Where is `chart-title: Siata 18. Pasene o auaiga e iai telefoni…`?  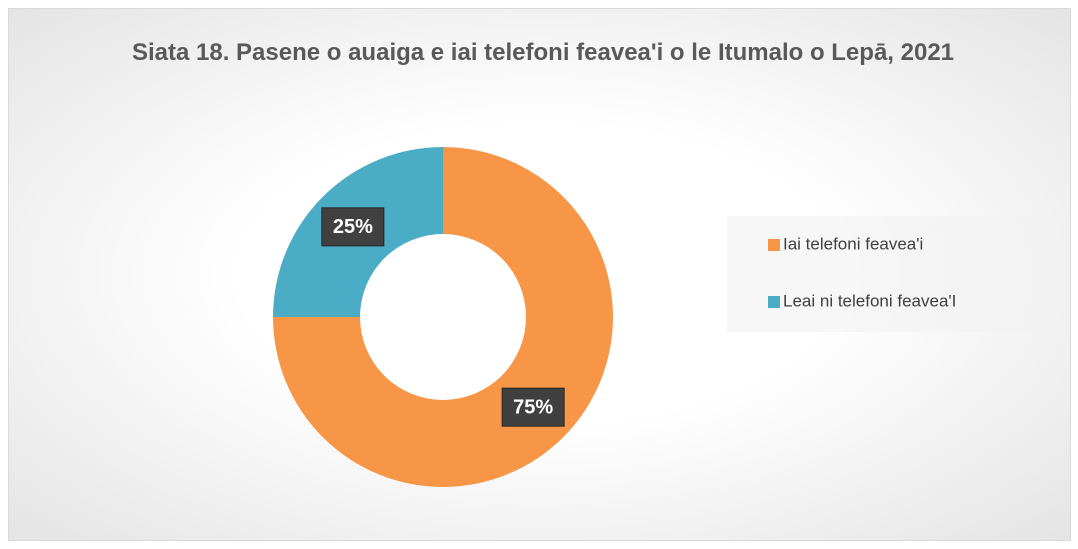
chart-title: Siata 18. Pasene o auaiga e iai telefoni… is located at coordinates (543, 52).